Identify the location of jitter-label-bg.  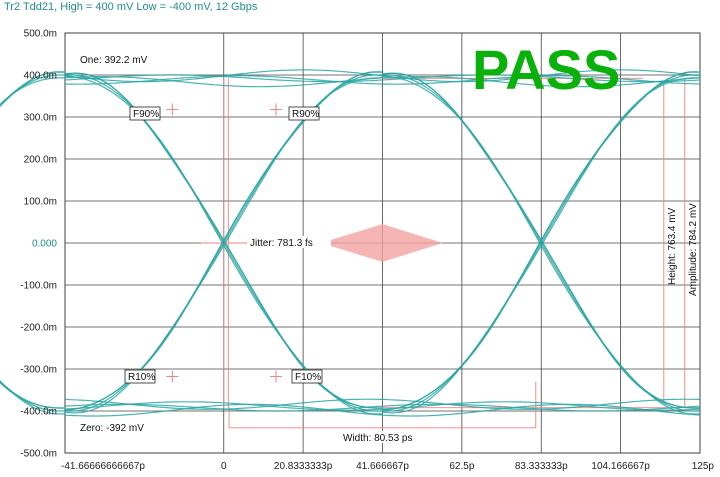
(289, 242).